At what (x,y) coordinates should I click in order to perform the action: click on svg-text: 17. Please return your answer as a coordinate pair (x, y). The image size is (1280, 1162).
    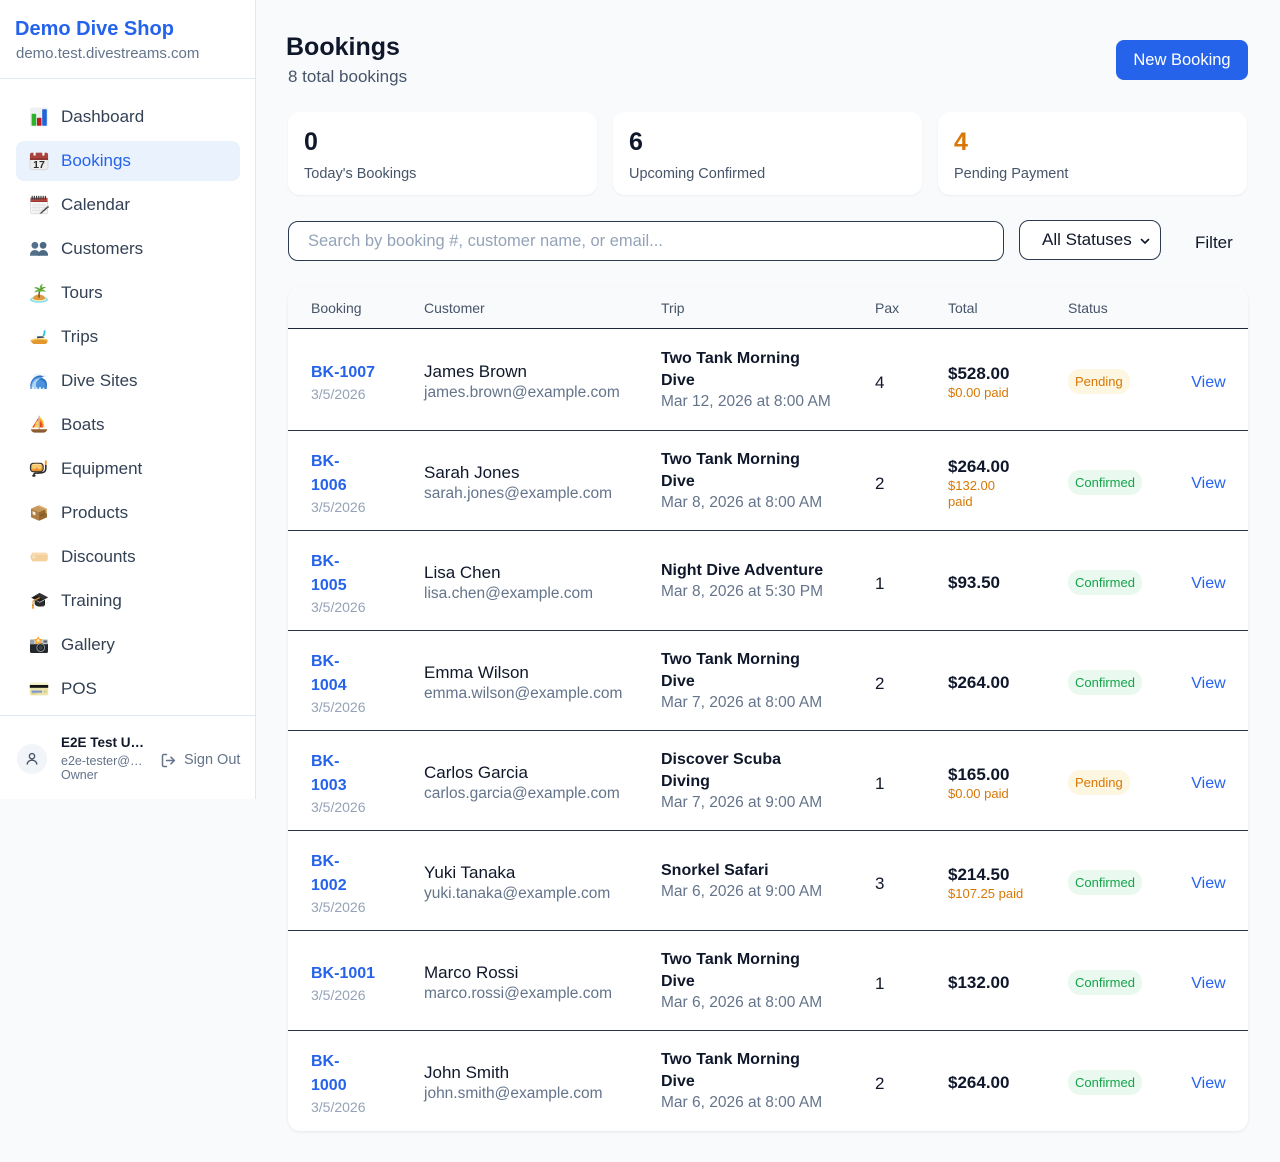
    Looking at the image, I should click on (39, 165).